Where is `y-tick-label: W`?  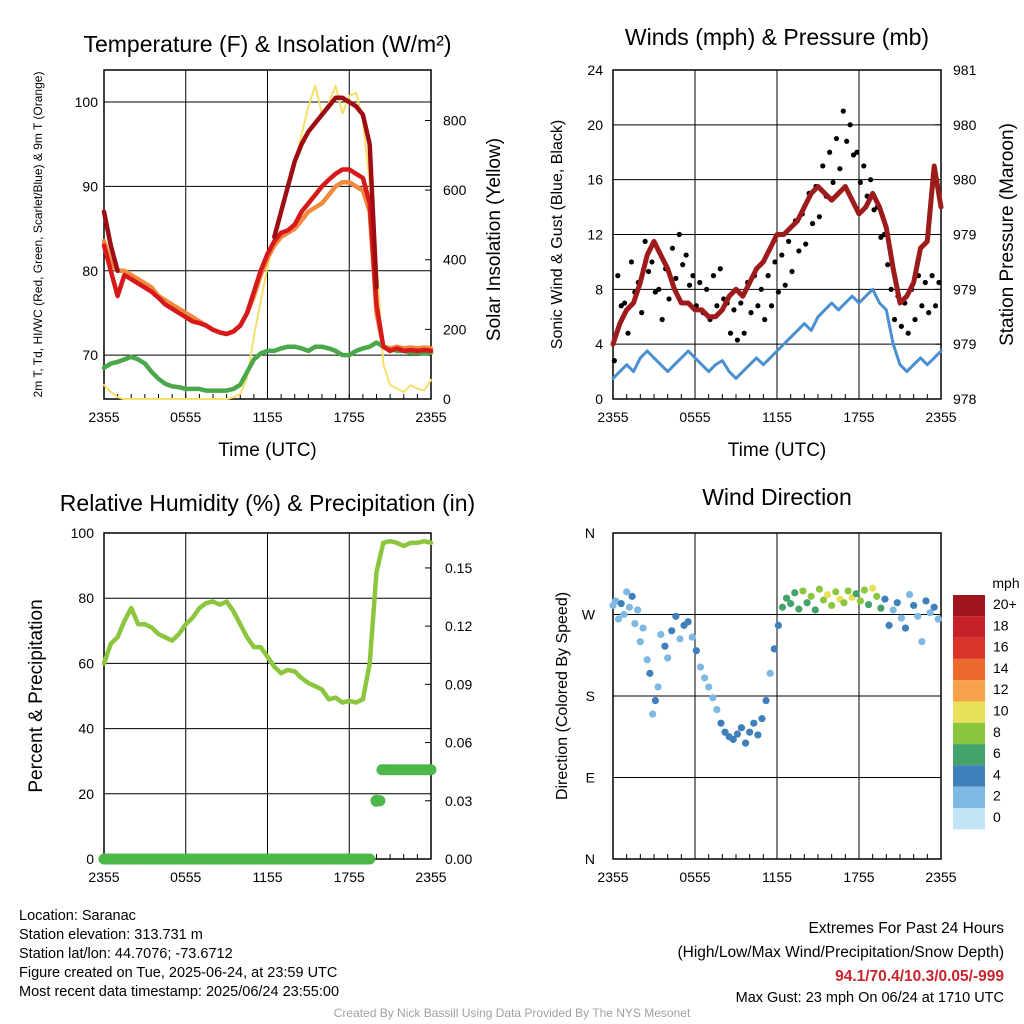
y-tick-label: W is located at coordinates (589, 615).